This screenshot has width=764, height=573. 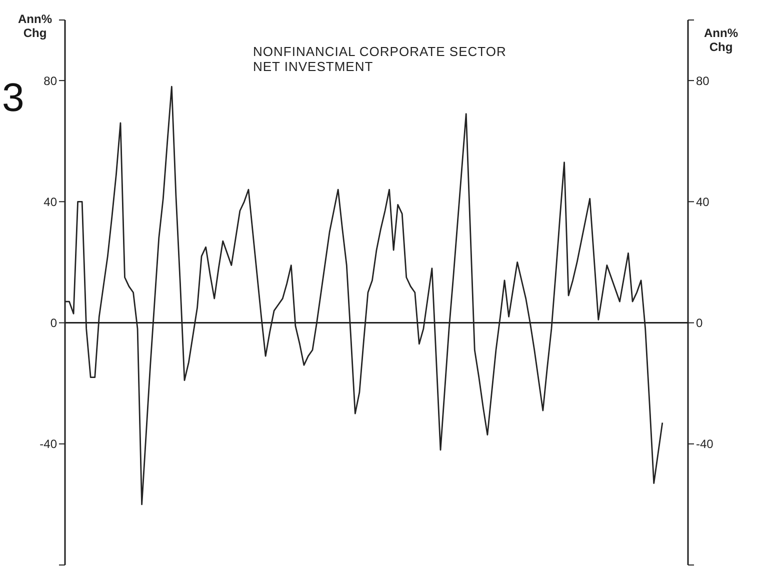 What do you see at coordinates (313, 66) in the screenshot?
I see `text: NET INVESTMENT` at bounding box center [313, 66].